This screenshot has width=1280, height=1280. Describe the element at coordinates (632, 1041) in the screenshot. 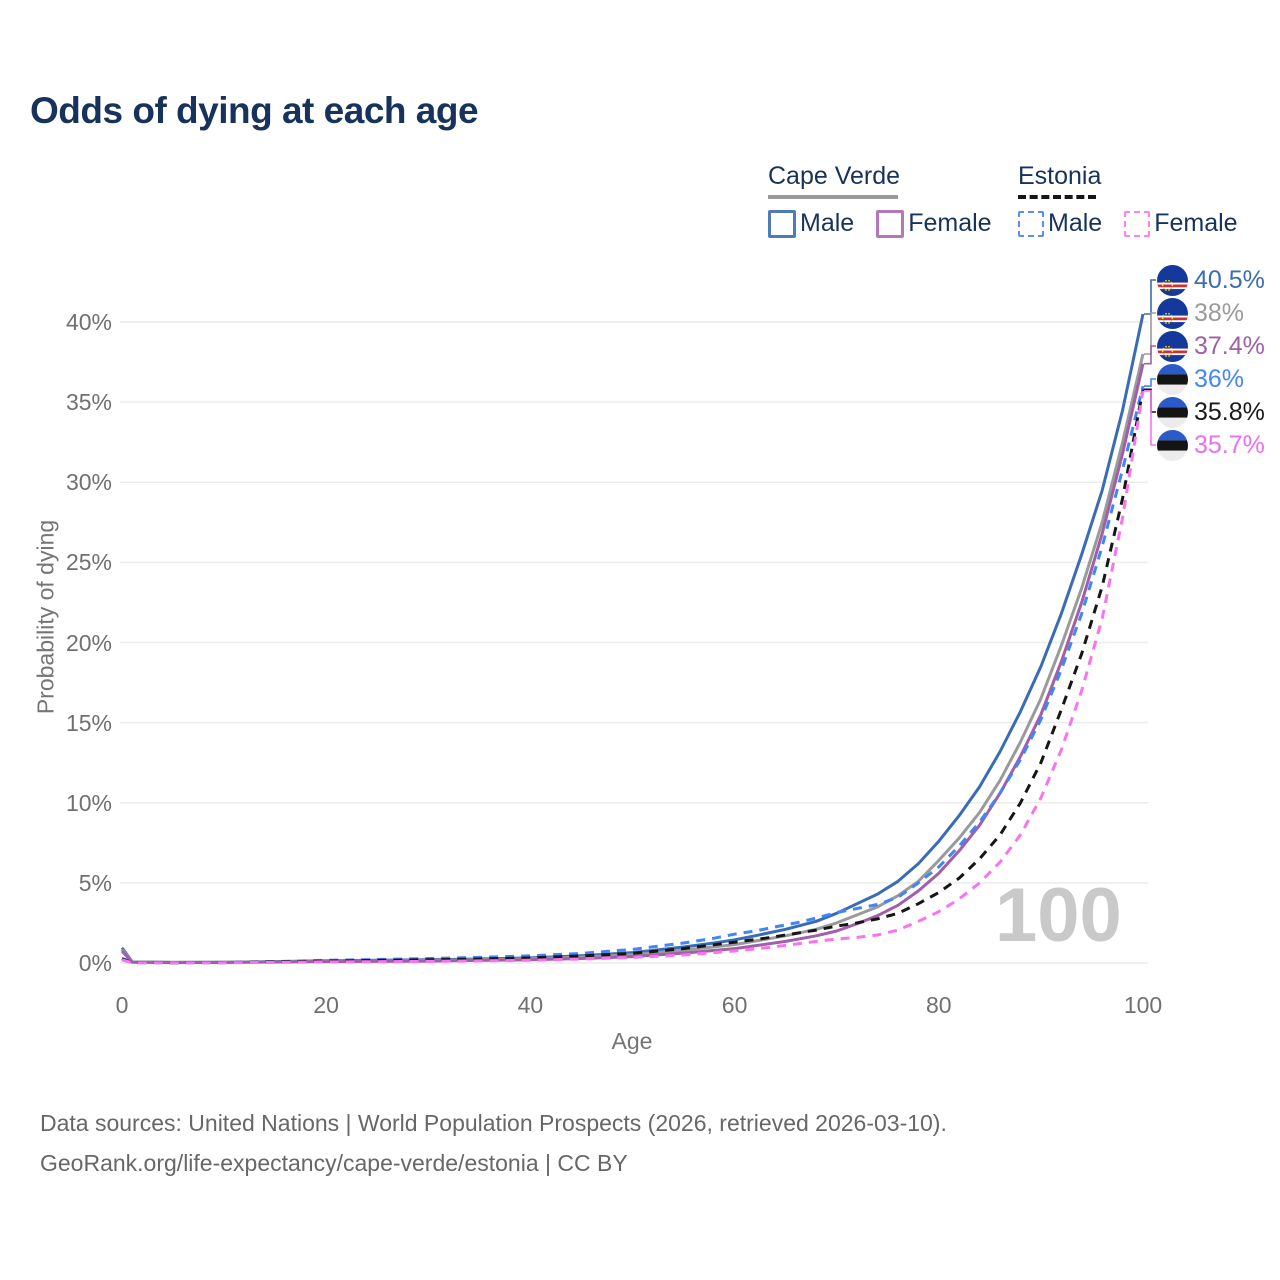

I see `x-axis-title: Age` at that location.